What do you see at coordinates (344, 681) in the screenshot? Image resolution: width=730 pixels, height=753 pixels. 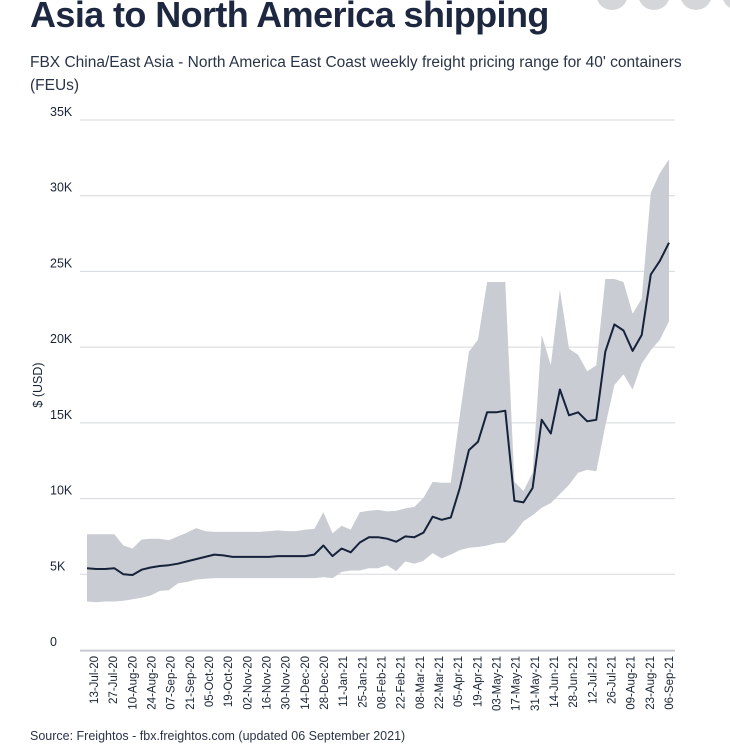 I see `x-tick-label: 11-Jan-21` at bounding box center [344, 681].